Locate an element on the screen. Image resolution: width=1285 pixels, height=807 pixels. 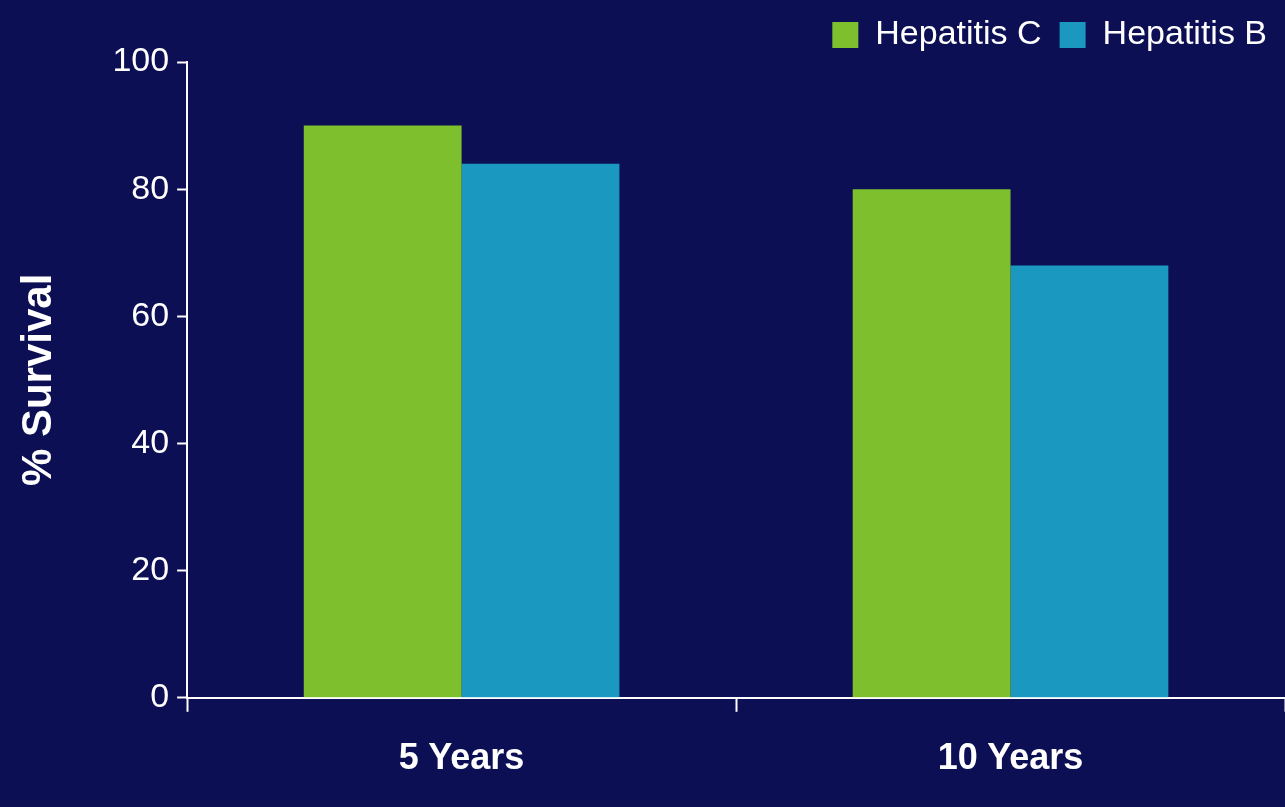
y-axis-title: % Survival is located at coordinates (36, 380).